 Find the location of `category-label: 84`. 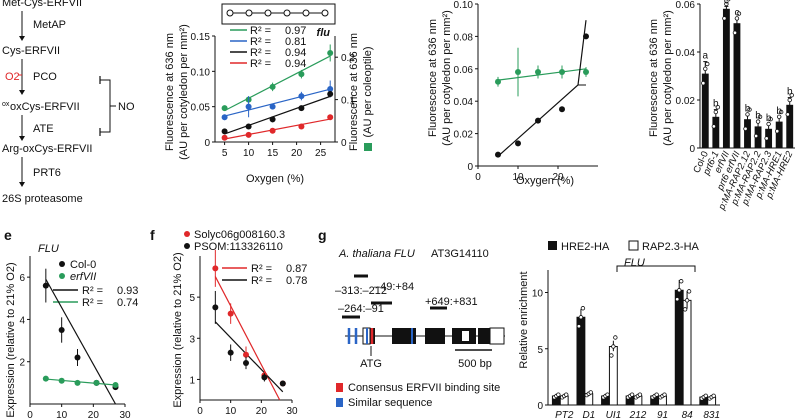

category-label: 84 is located at coordinates (688, 414).